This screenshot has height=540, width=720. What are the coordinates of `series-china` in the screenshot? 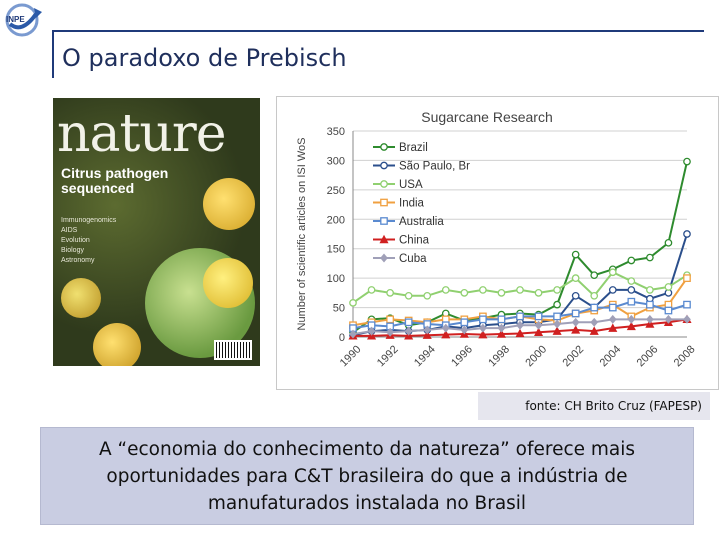 It's located at (520, 327).